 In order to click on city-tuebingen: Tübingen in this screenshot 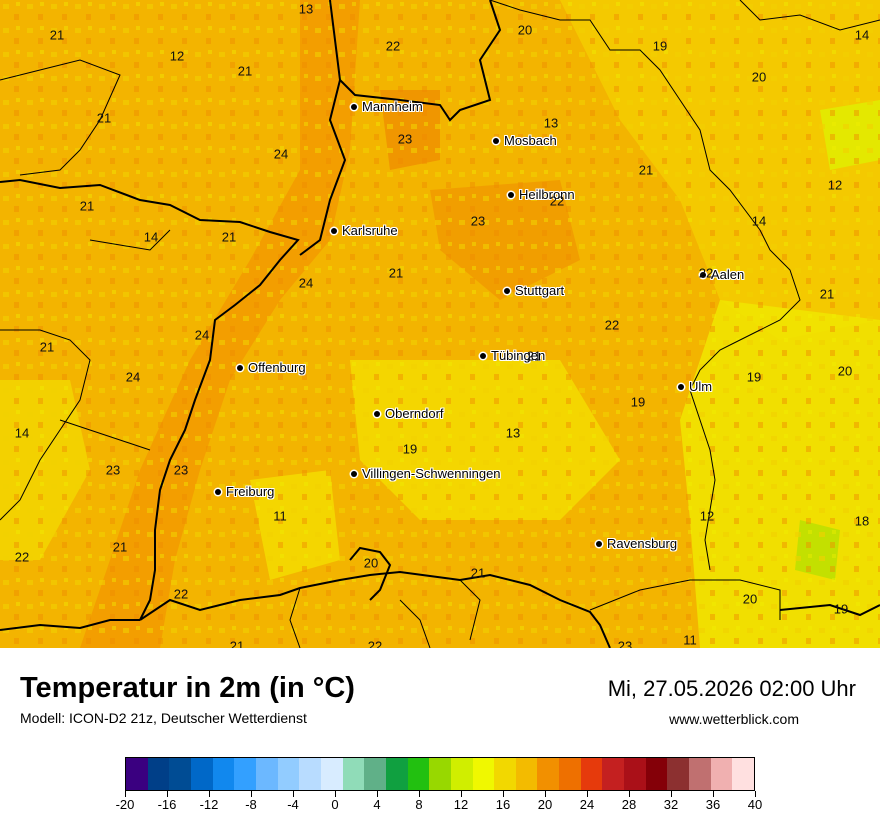, I will do `click(512, 355)`.